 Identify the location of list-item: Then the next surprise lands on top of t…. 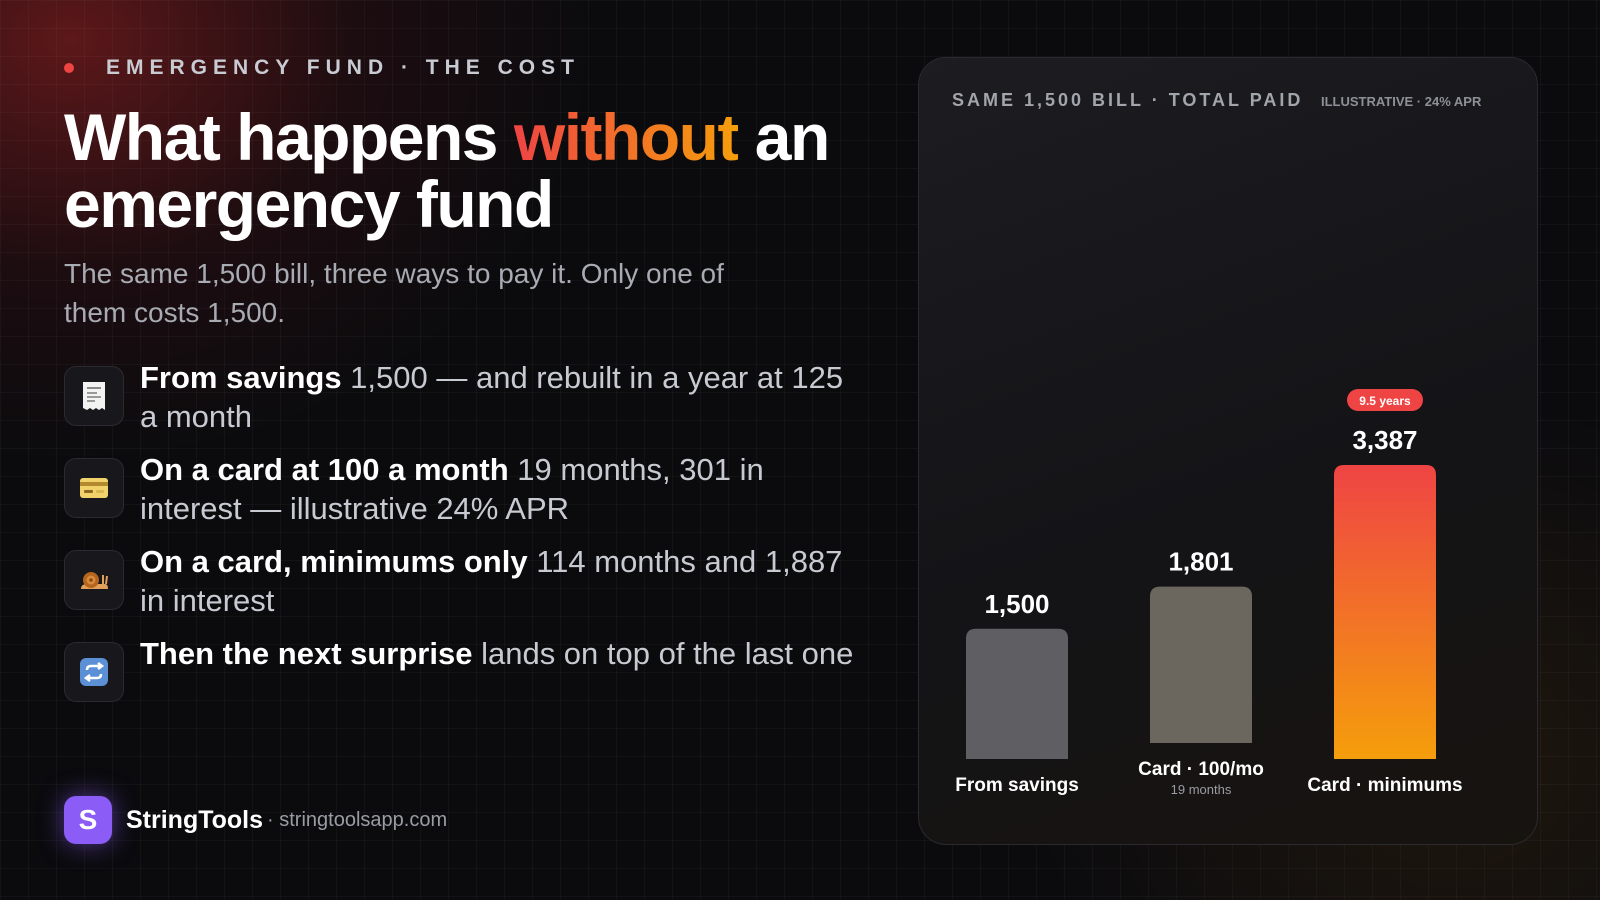
(464, 668).